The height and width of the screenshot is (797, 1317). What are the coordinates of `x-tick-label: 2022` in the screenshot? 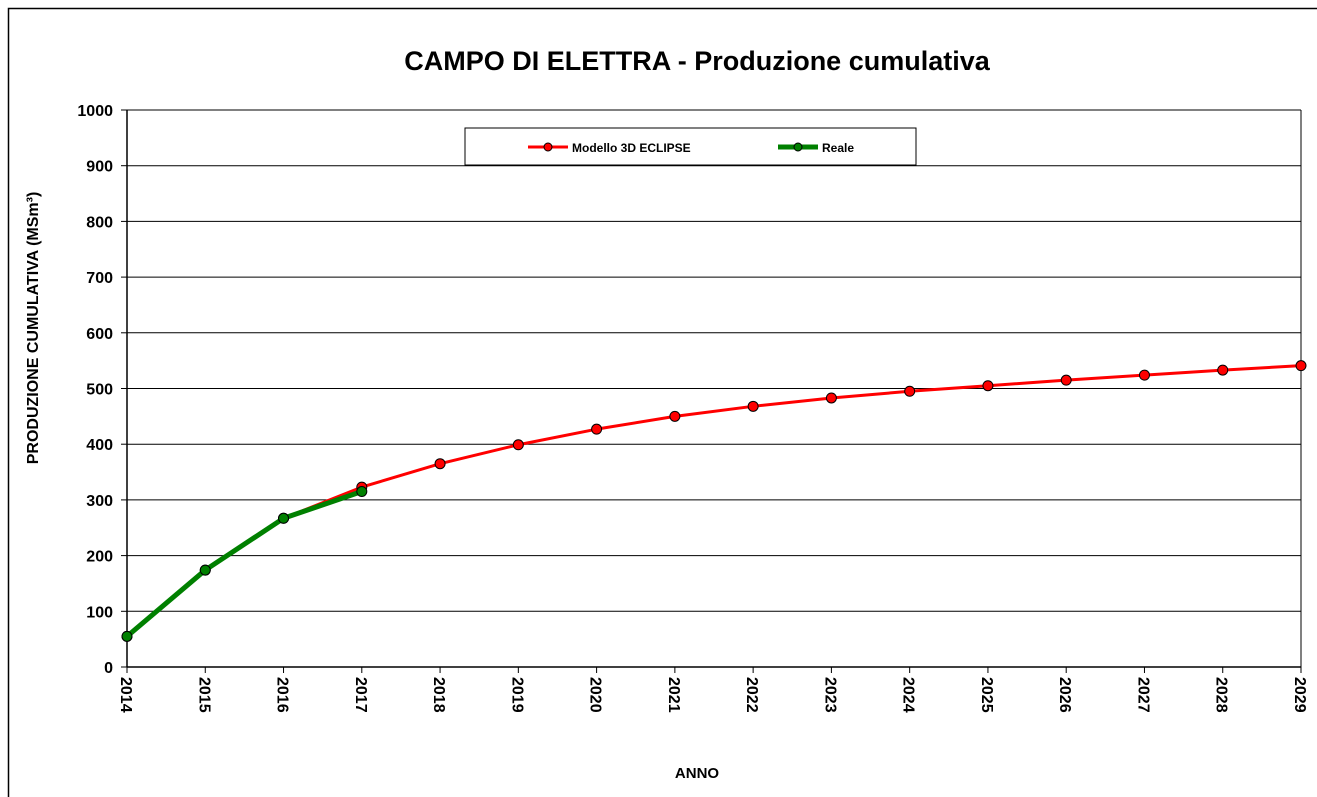 It's located at (751, 695).